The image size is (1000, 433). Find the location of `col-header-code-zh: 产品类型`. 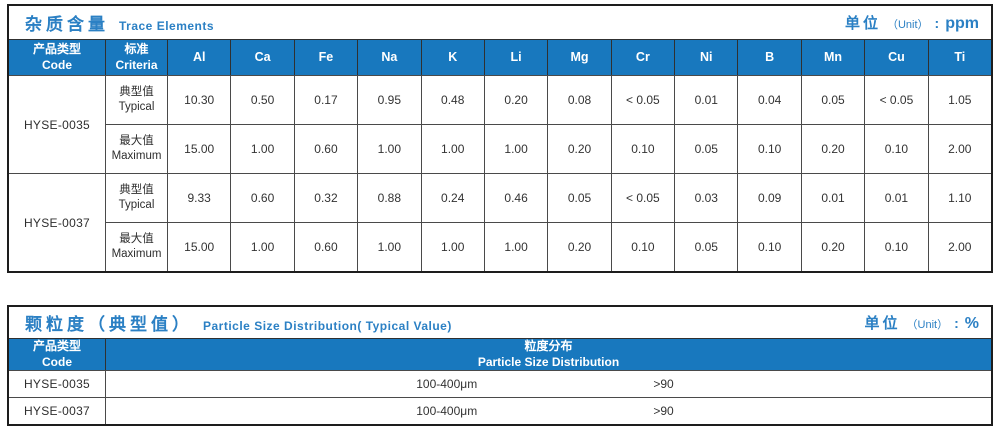

col-header-code-zh: 产品类型 is located at coordinates (56, 48).